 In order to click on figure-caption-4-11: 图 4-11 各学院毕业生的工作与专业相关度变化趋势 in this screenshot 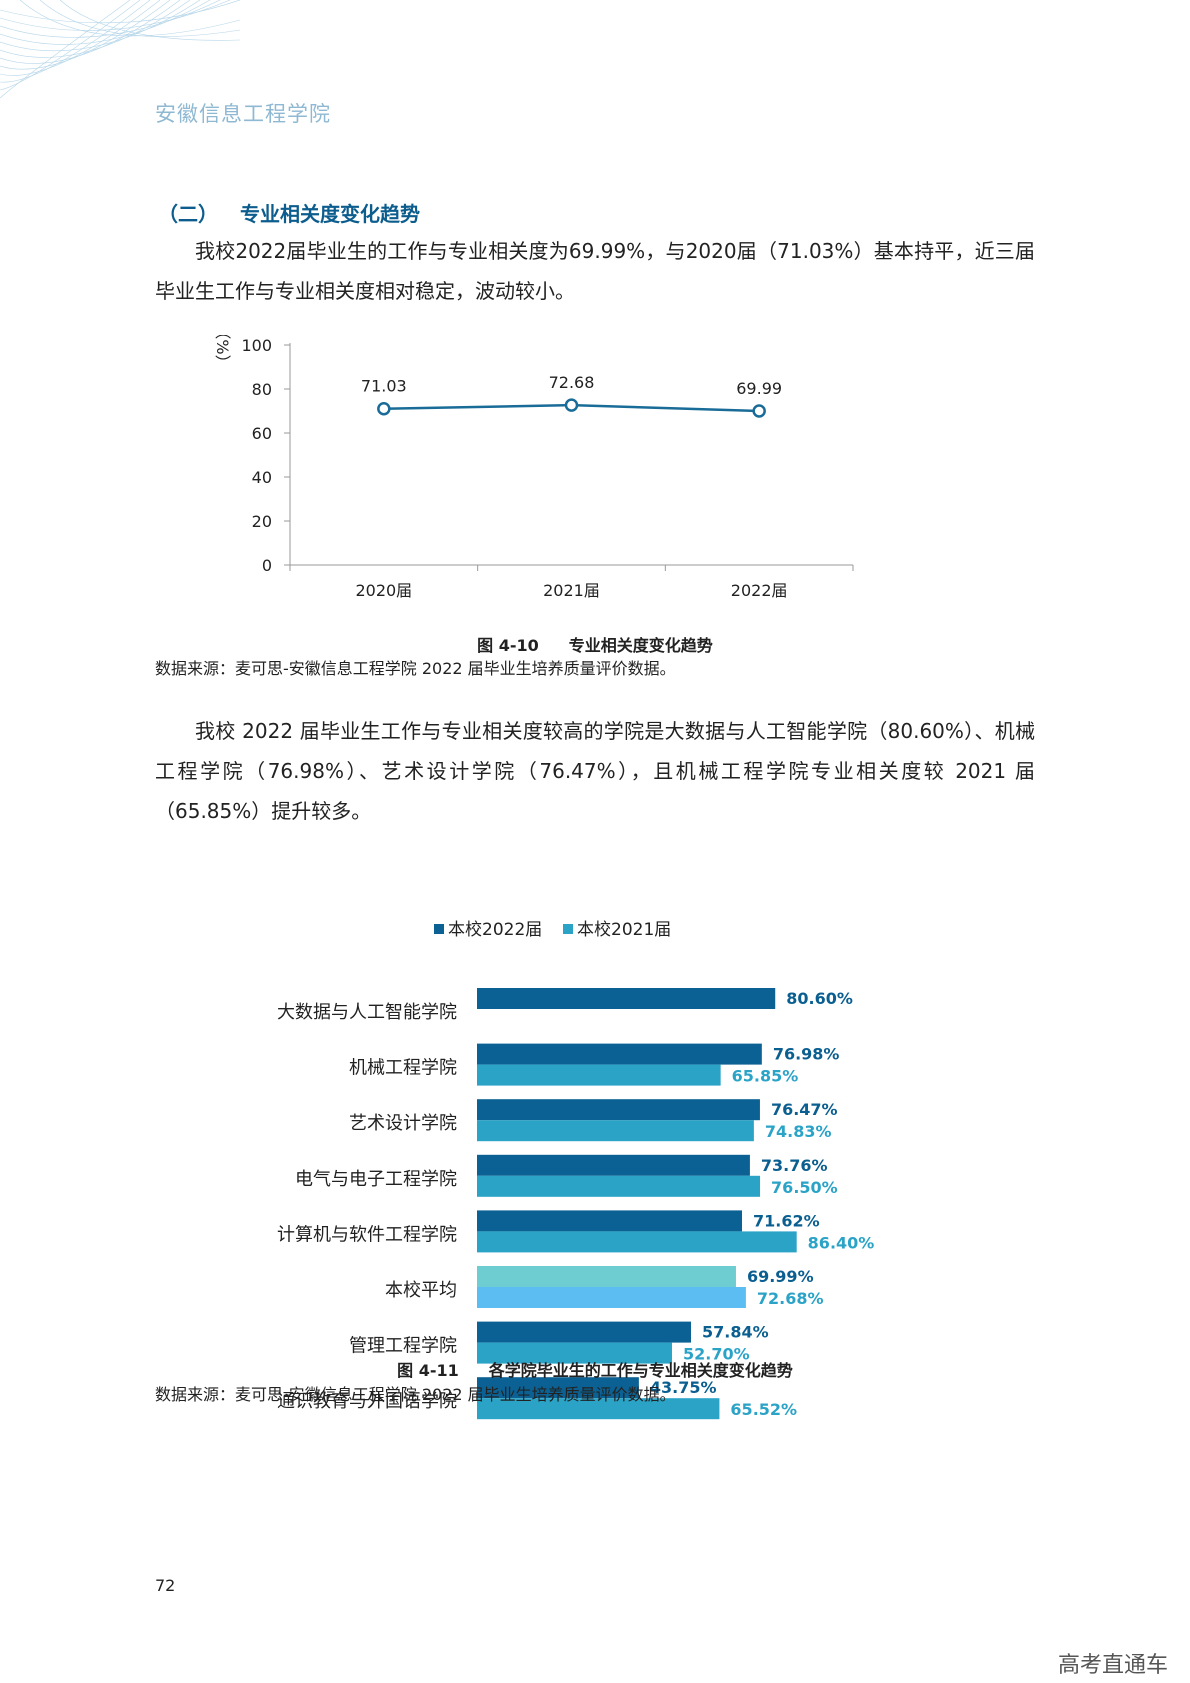, I will do `click(595, 1369)`.